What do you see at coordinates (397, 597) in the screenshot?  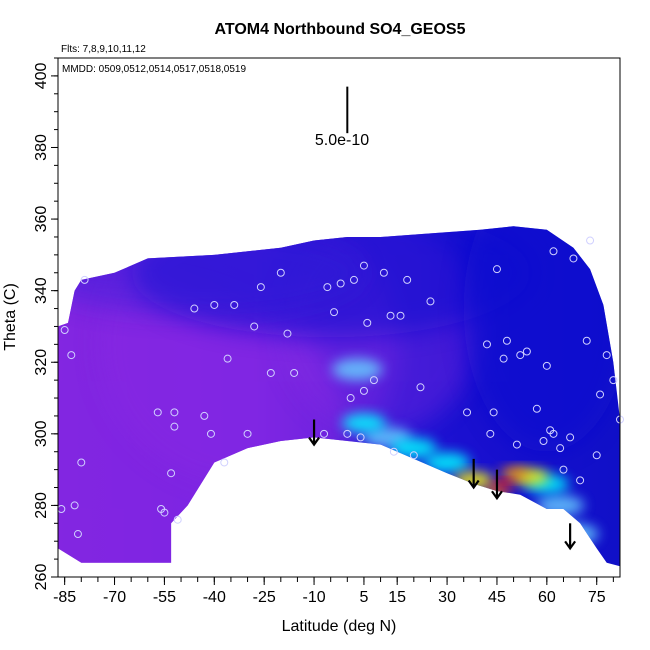 I see `x-tick-label: 15` at bounding box center [397, 597].